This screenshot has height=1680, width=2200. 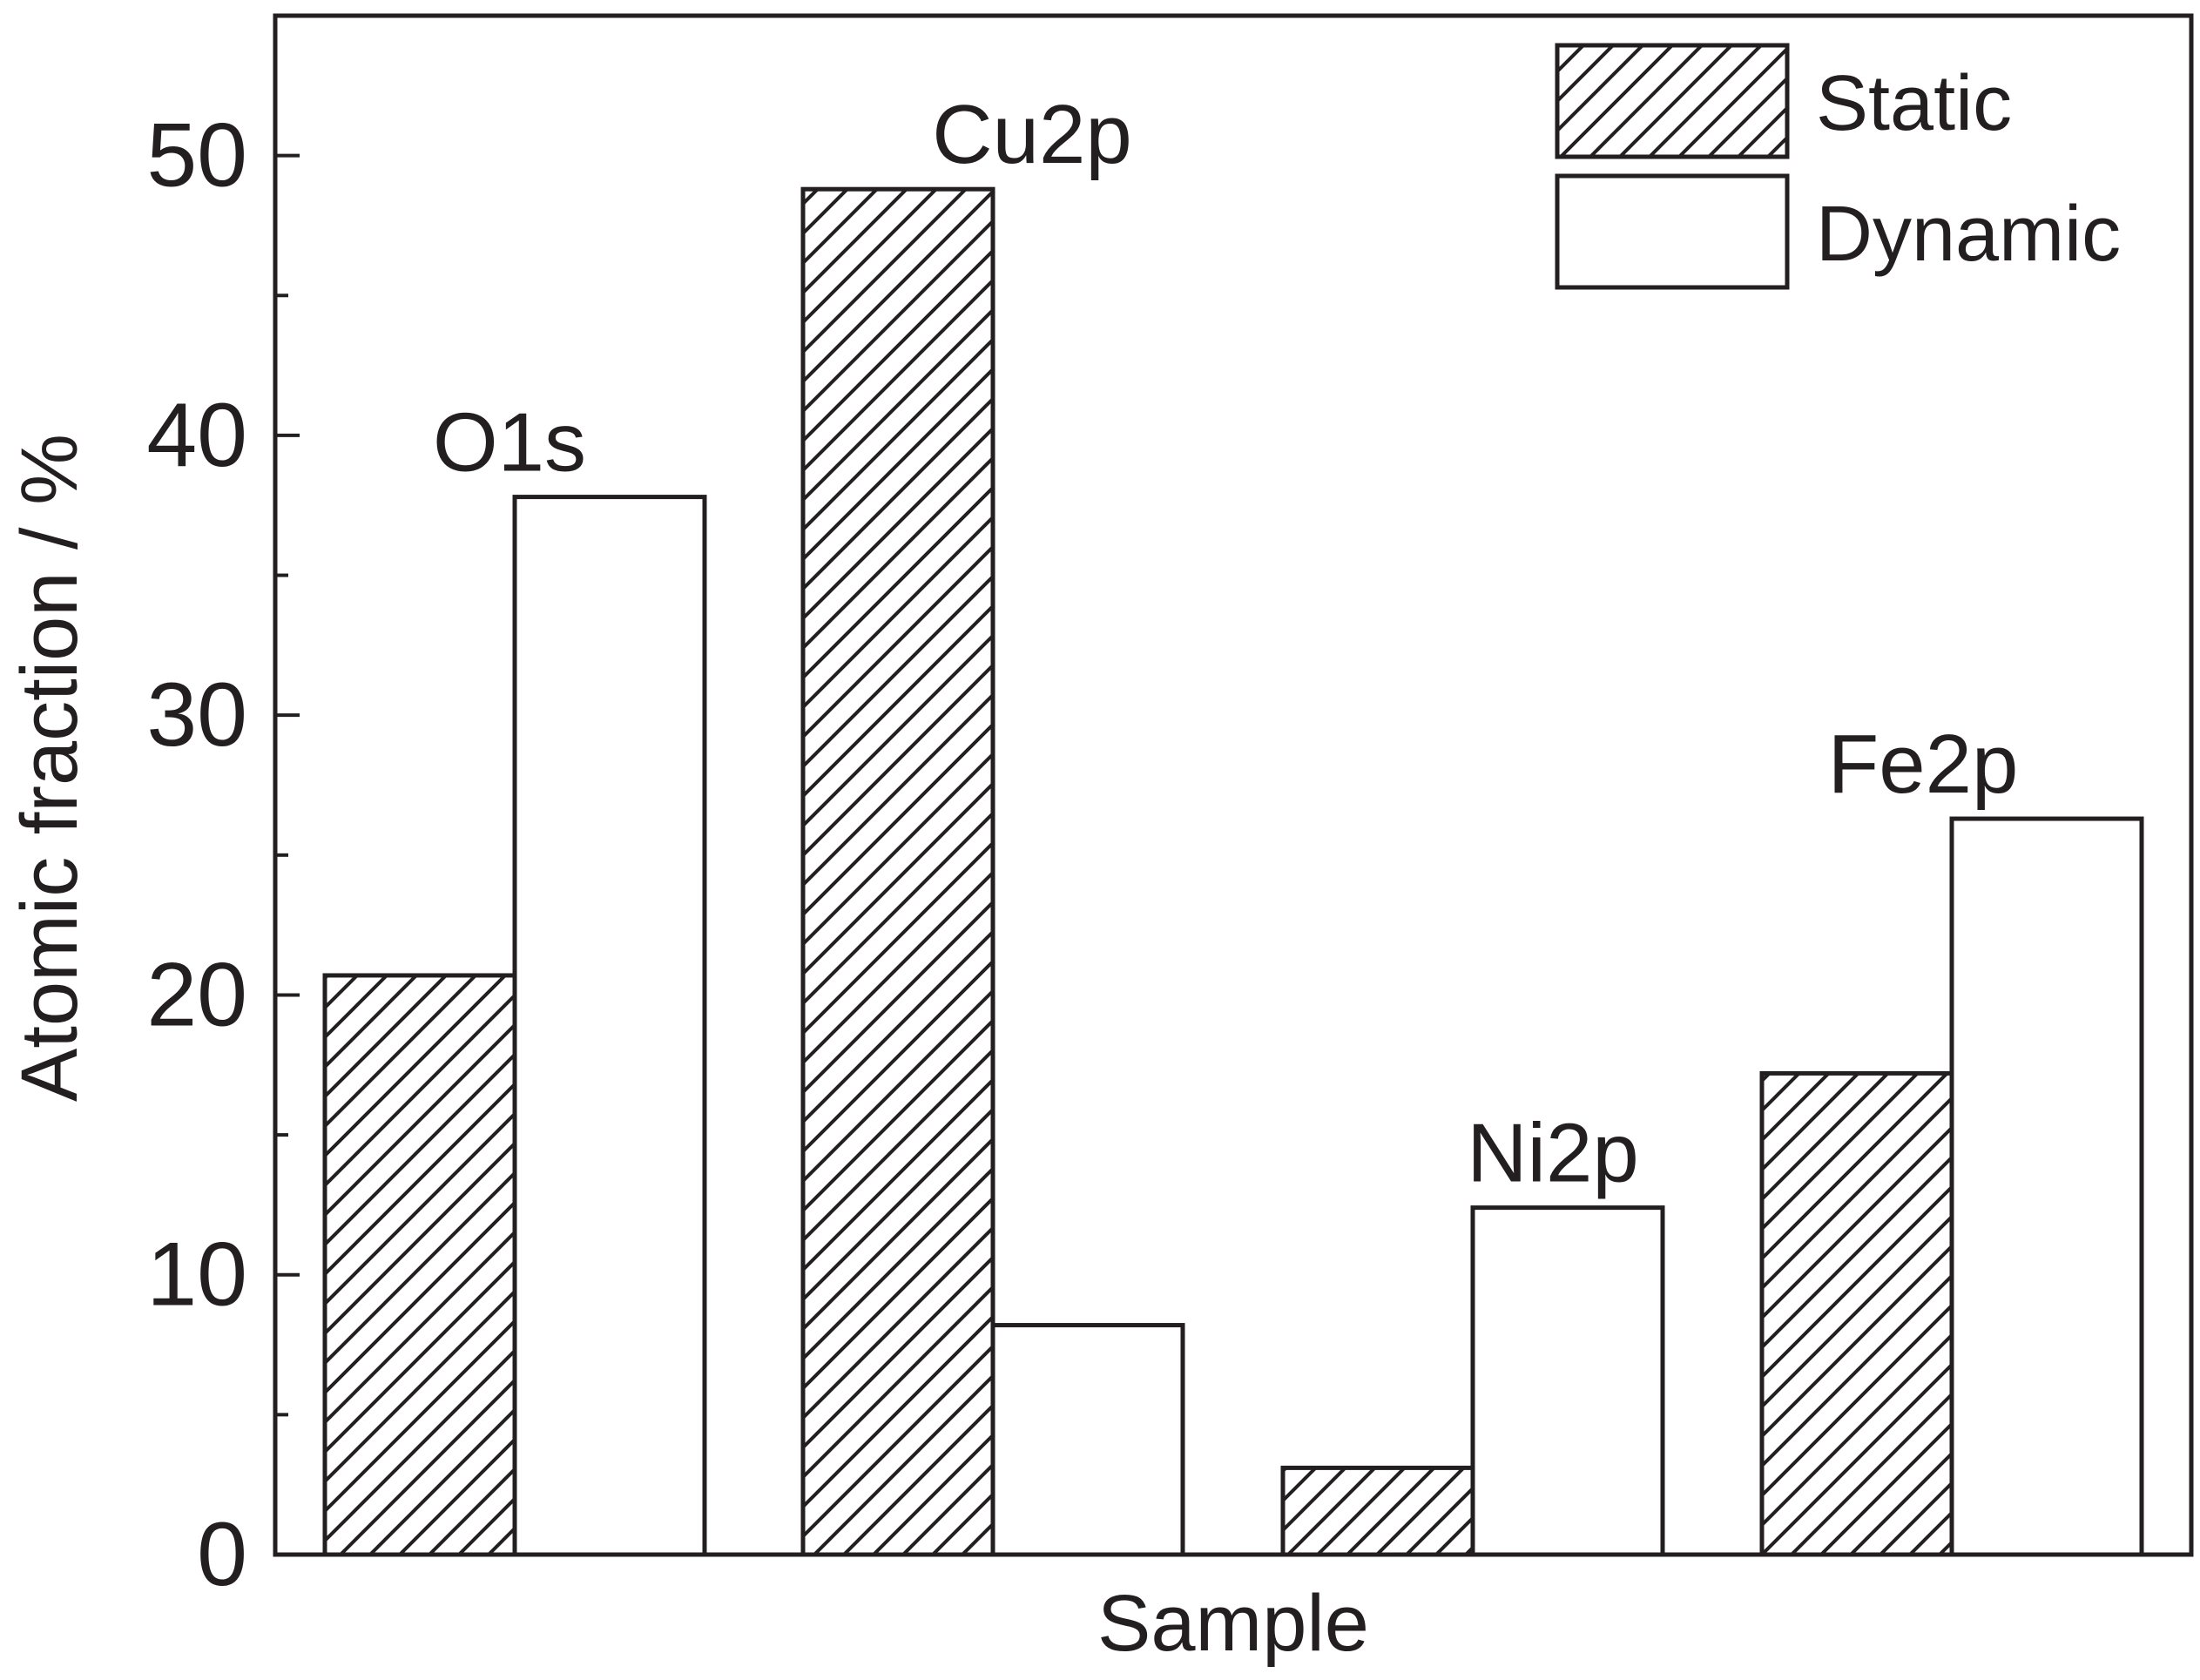 I want to click on y-tick-label: 20, so click(x=196, y=994).